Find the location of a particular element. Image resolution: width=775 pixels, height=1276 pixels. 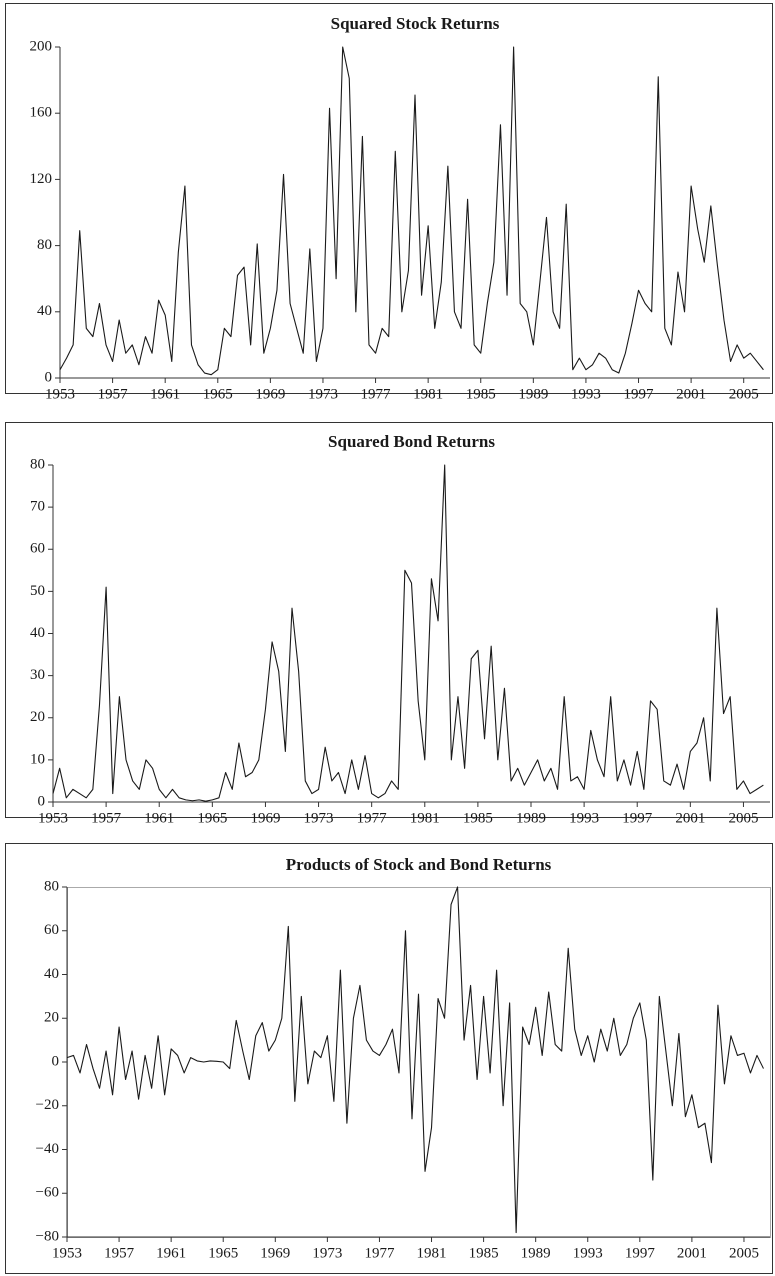

y-tick-label: 160 is located at coordinates (41, 113).